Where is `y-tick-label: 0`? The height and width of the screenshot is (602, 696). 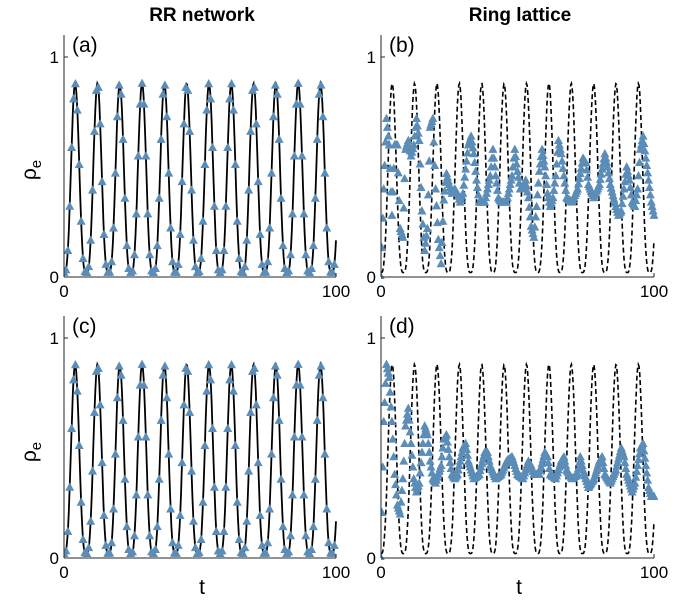 y-tick-label: 0 is located at coordinates (371, 558).